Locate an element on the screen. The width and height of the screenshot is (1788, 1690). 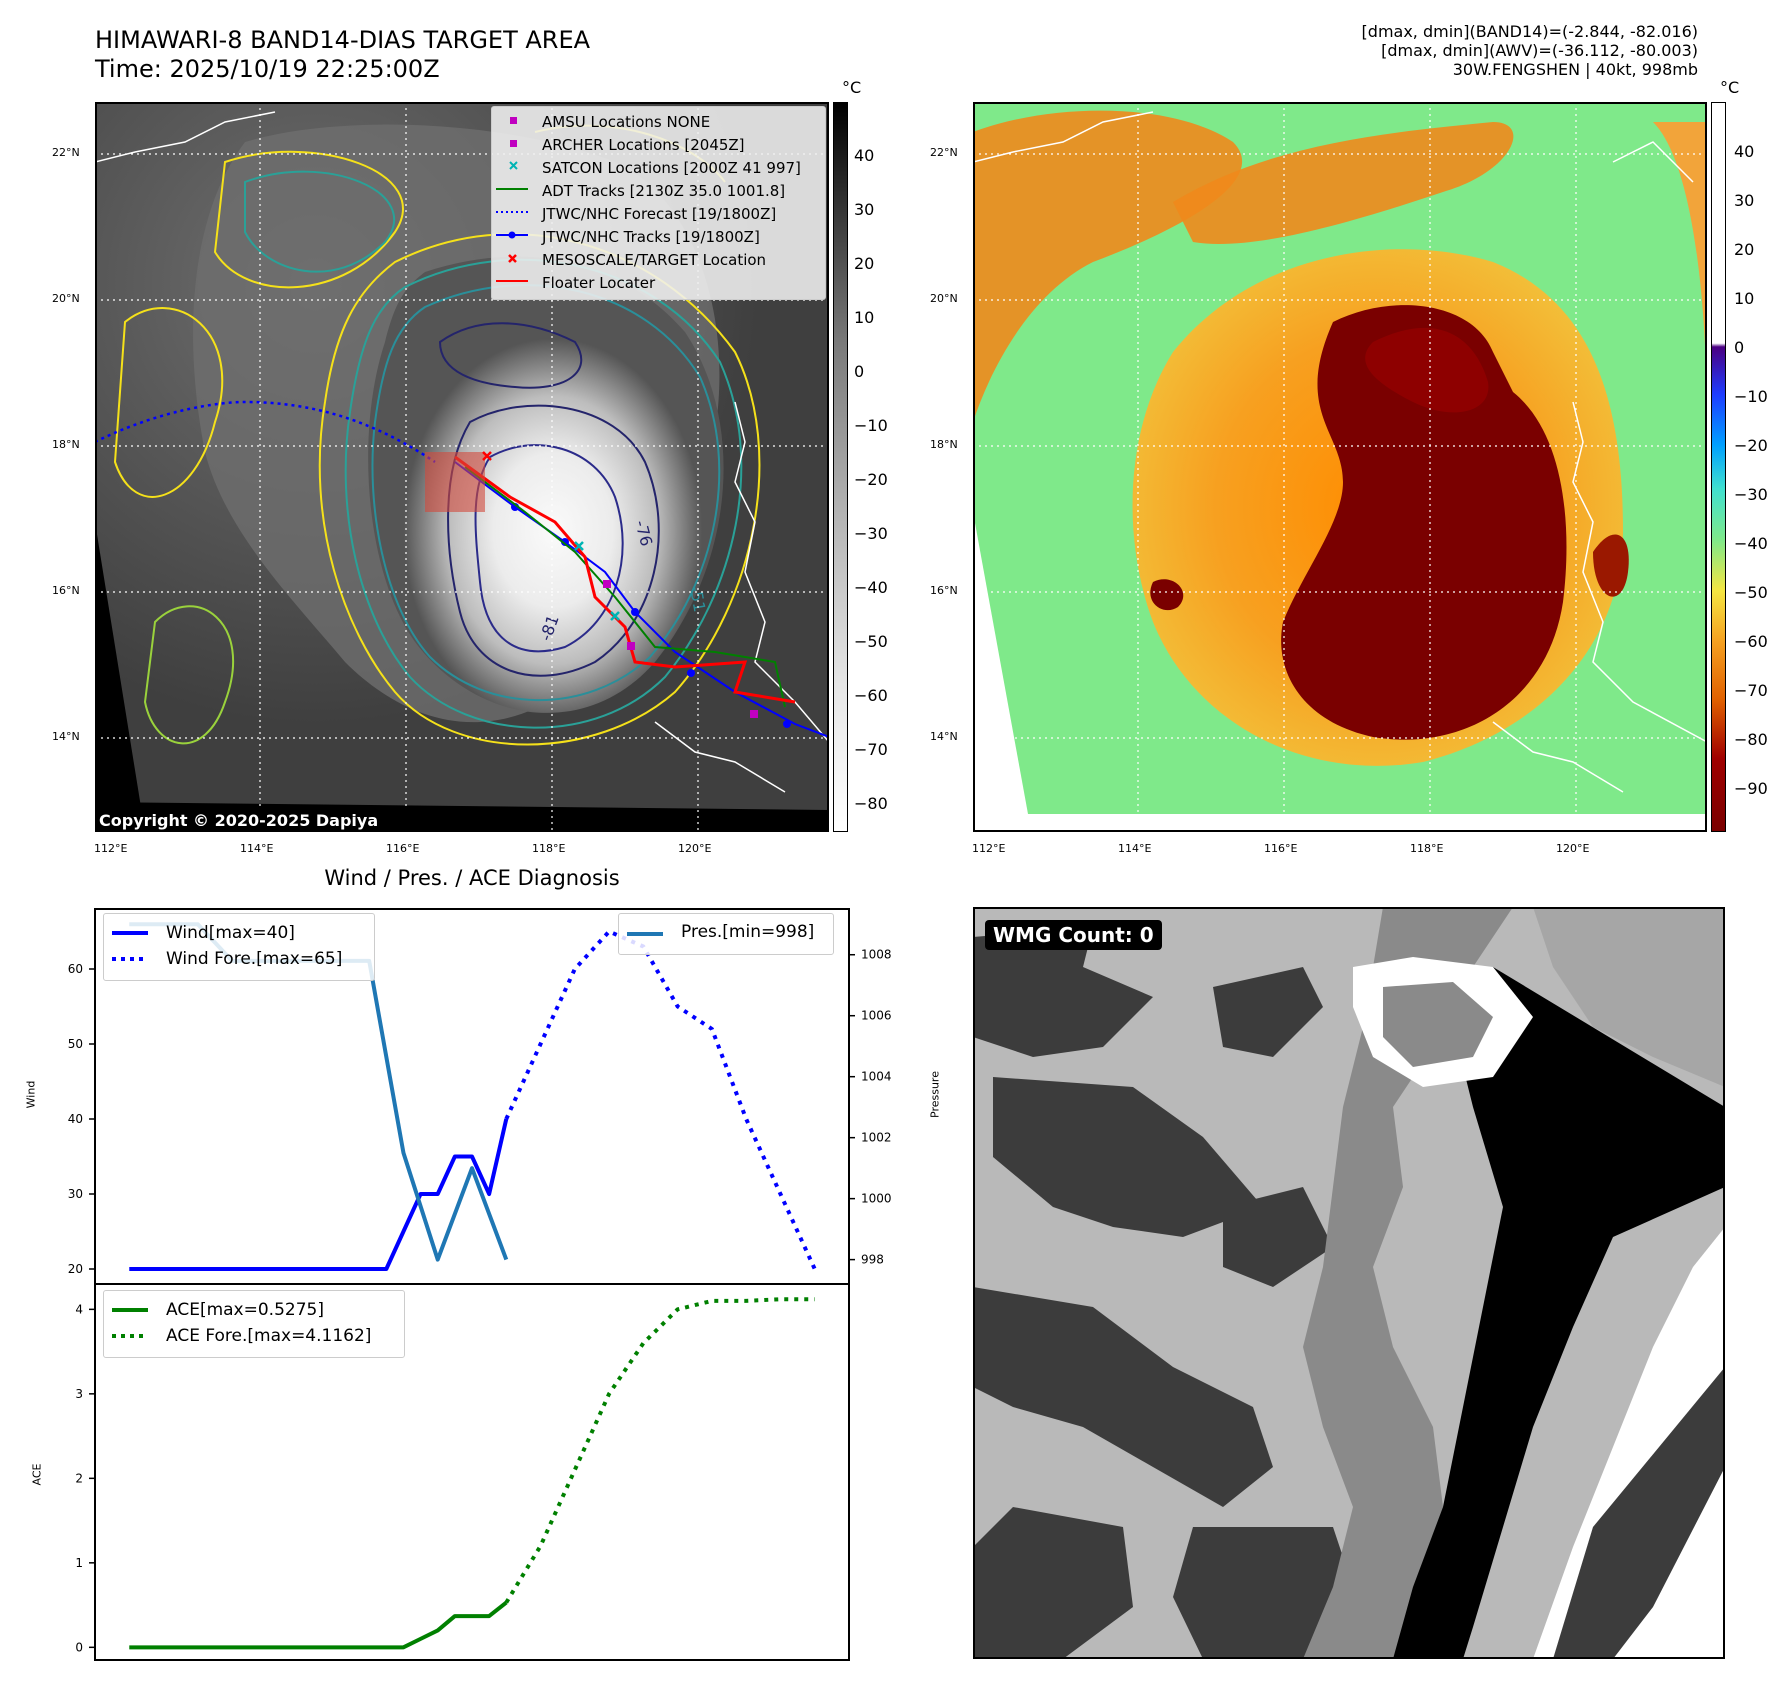
awv-cb-tick: 0 is located at coordinates (1739, 347).